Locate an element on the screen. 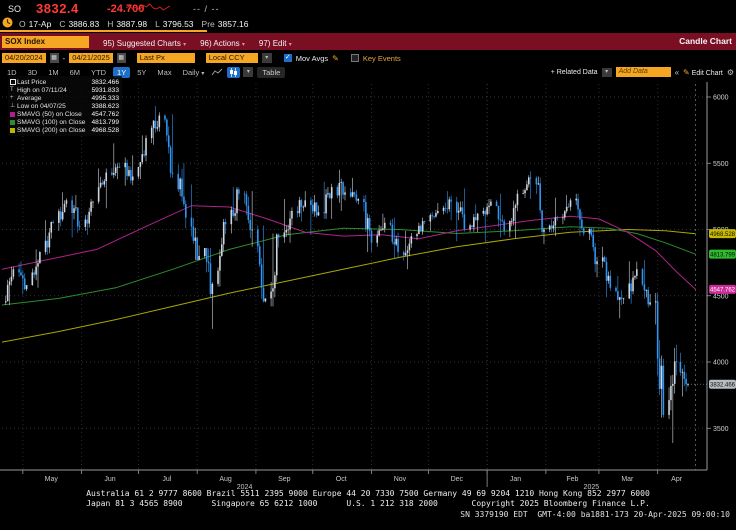 Image resolution: width=736 pixels, height=530 pixels. legend-row: ⊥ Low on 04/07/25 3388.623 is located at coordinates (64, 106).